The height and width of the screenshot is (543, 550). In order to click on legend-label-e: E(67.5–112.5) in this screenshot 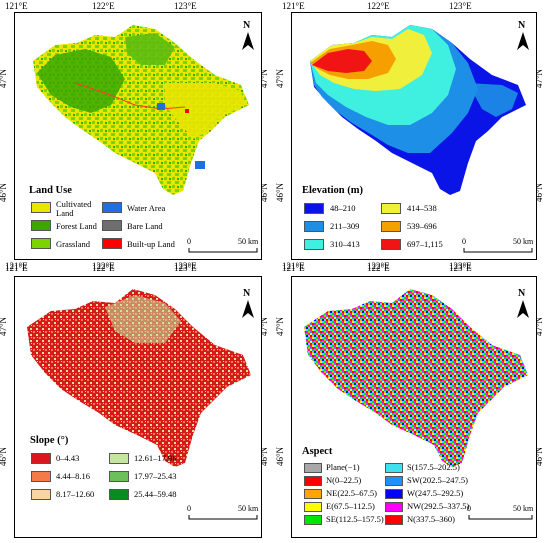, I will do `click(350, 506)`.